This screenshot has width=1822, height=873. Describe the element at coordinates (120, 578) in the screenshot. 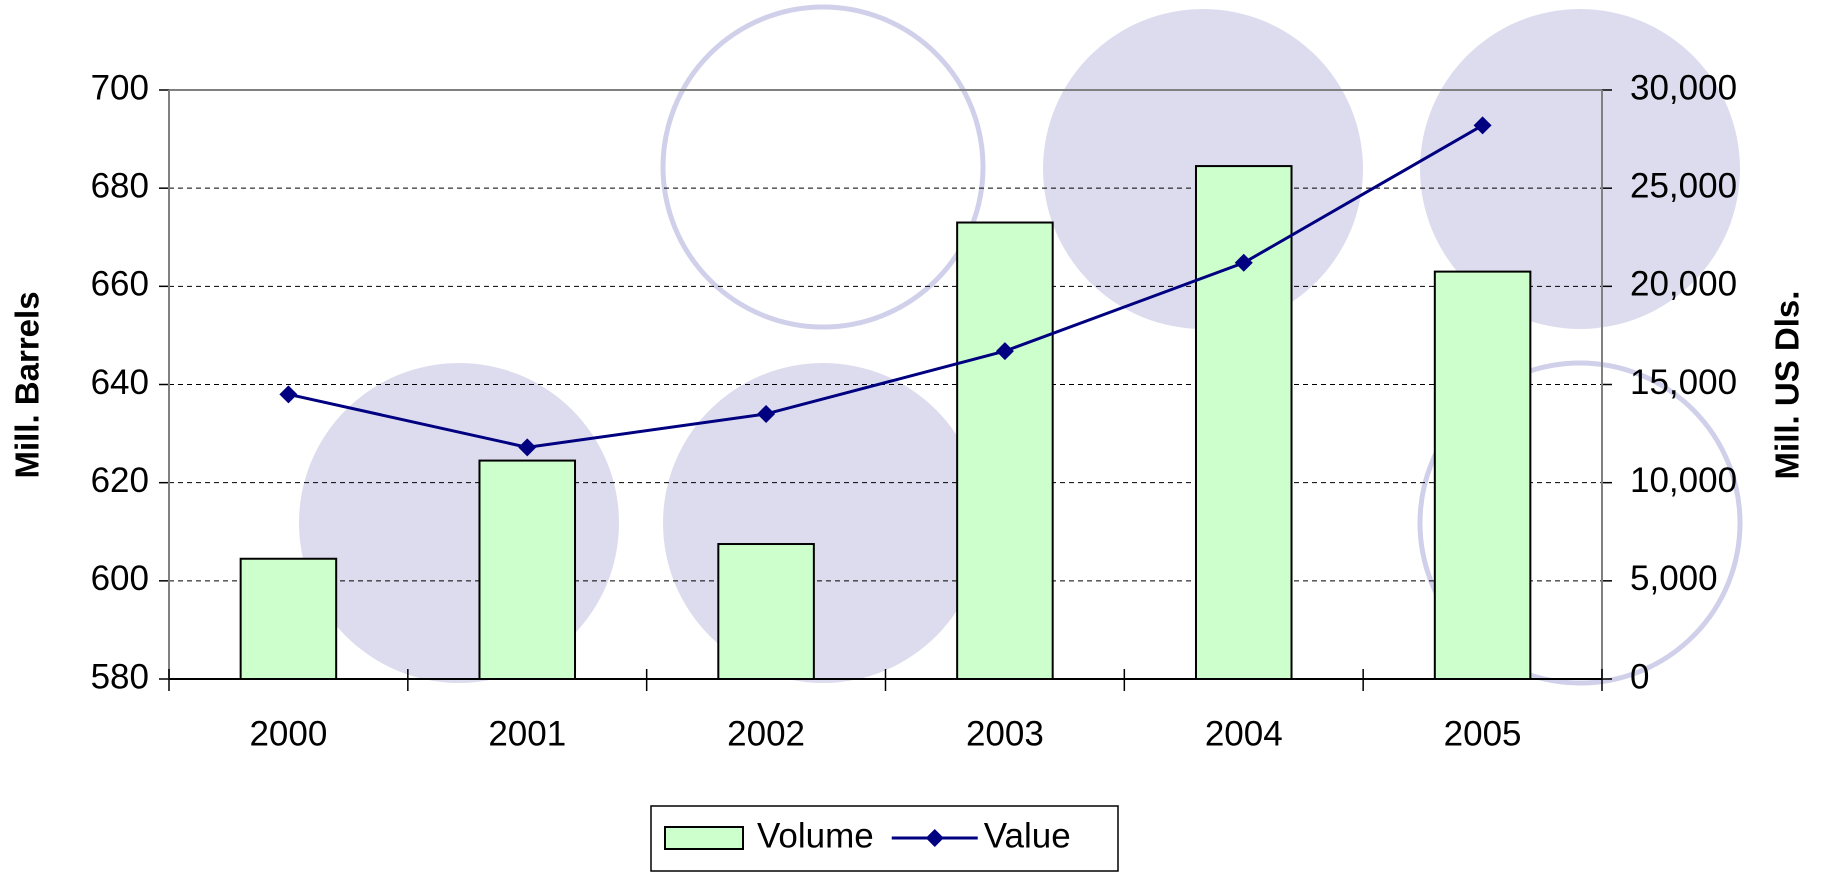

I see `y-tick-label: 600` at that location.